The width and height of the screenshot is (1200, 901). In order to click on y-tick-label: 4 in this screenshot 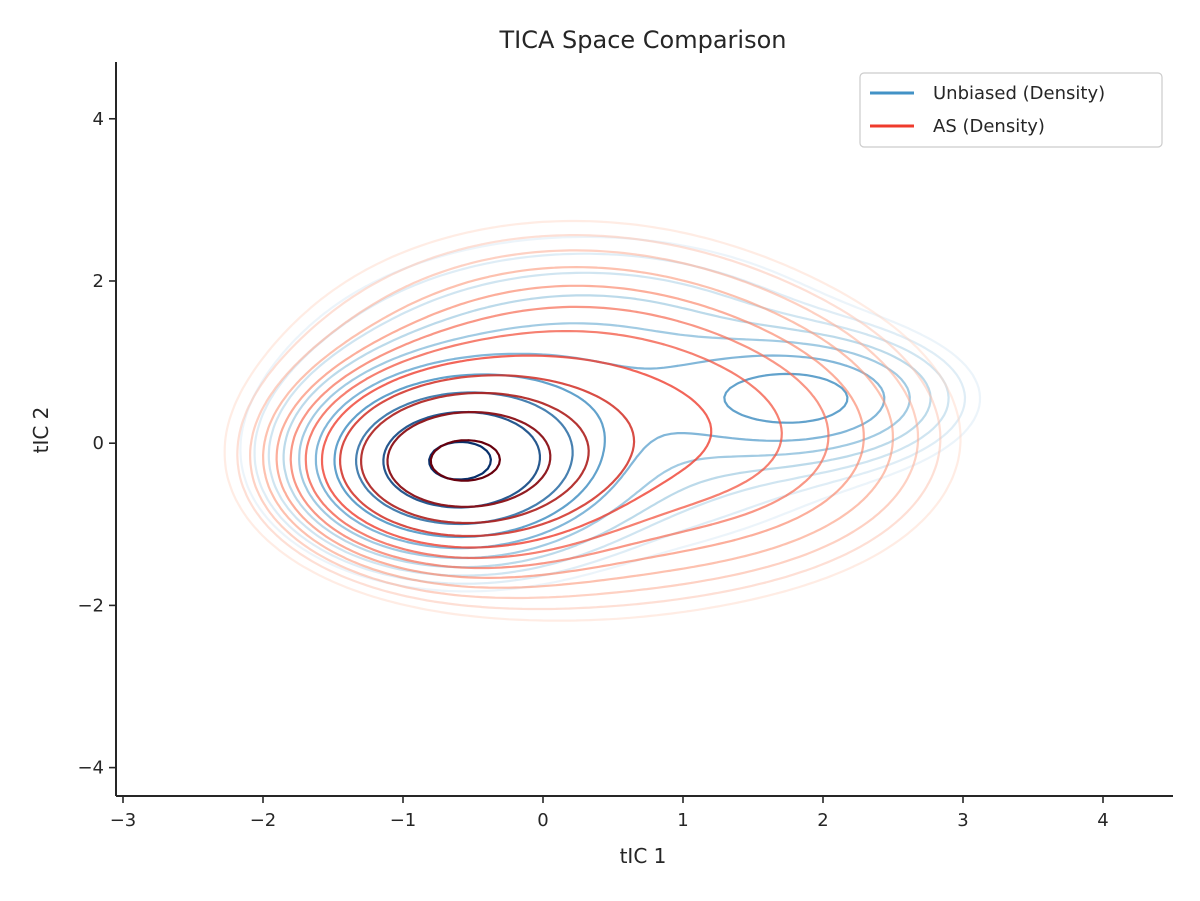, I will do `click(98, 119)`.